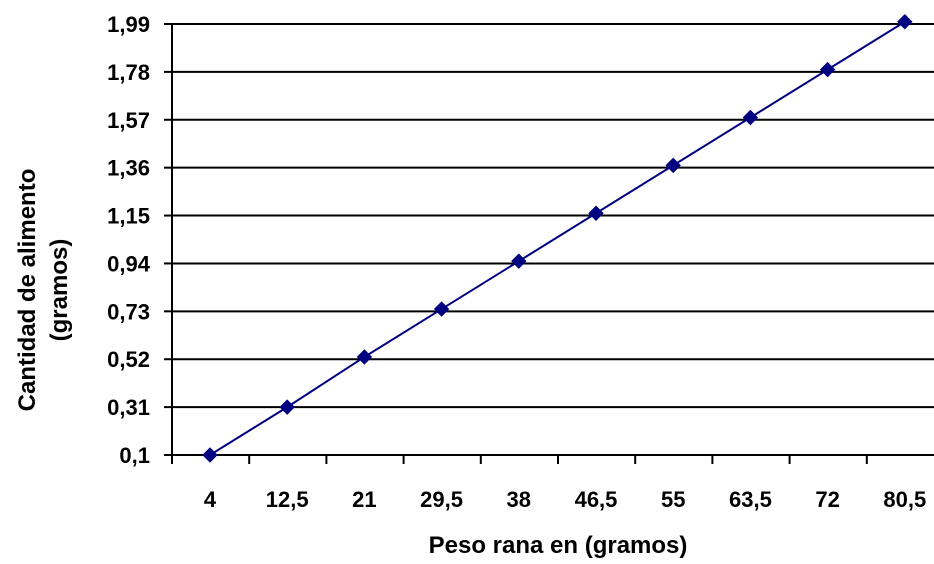 The width and height of the screenshot is (934, 564). I want to click on y-tick-label: 0,94, so click(129, 263).